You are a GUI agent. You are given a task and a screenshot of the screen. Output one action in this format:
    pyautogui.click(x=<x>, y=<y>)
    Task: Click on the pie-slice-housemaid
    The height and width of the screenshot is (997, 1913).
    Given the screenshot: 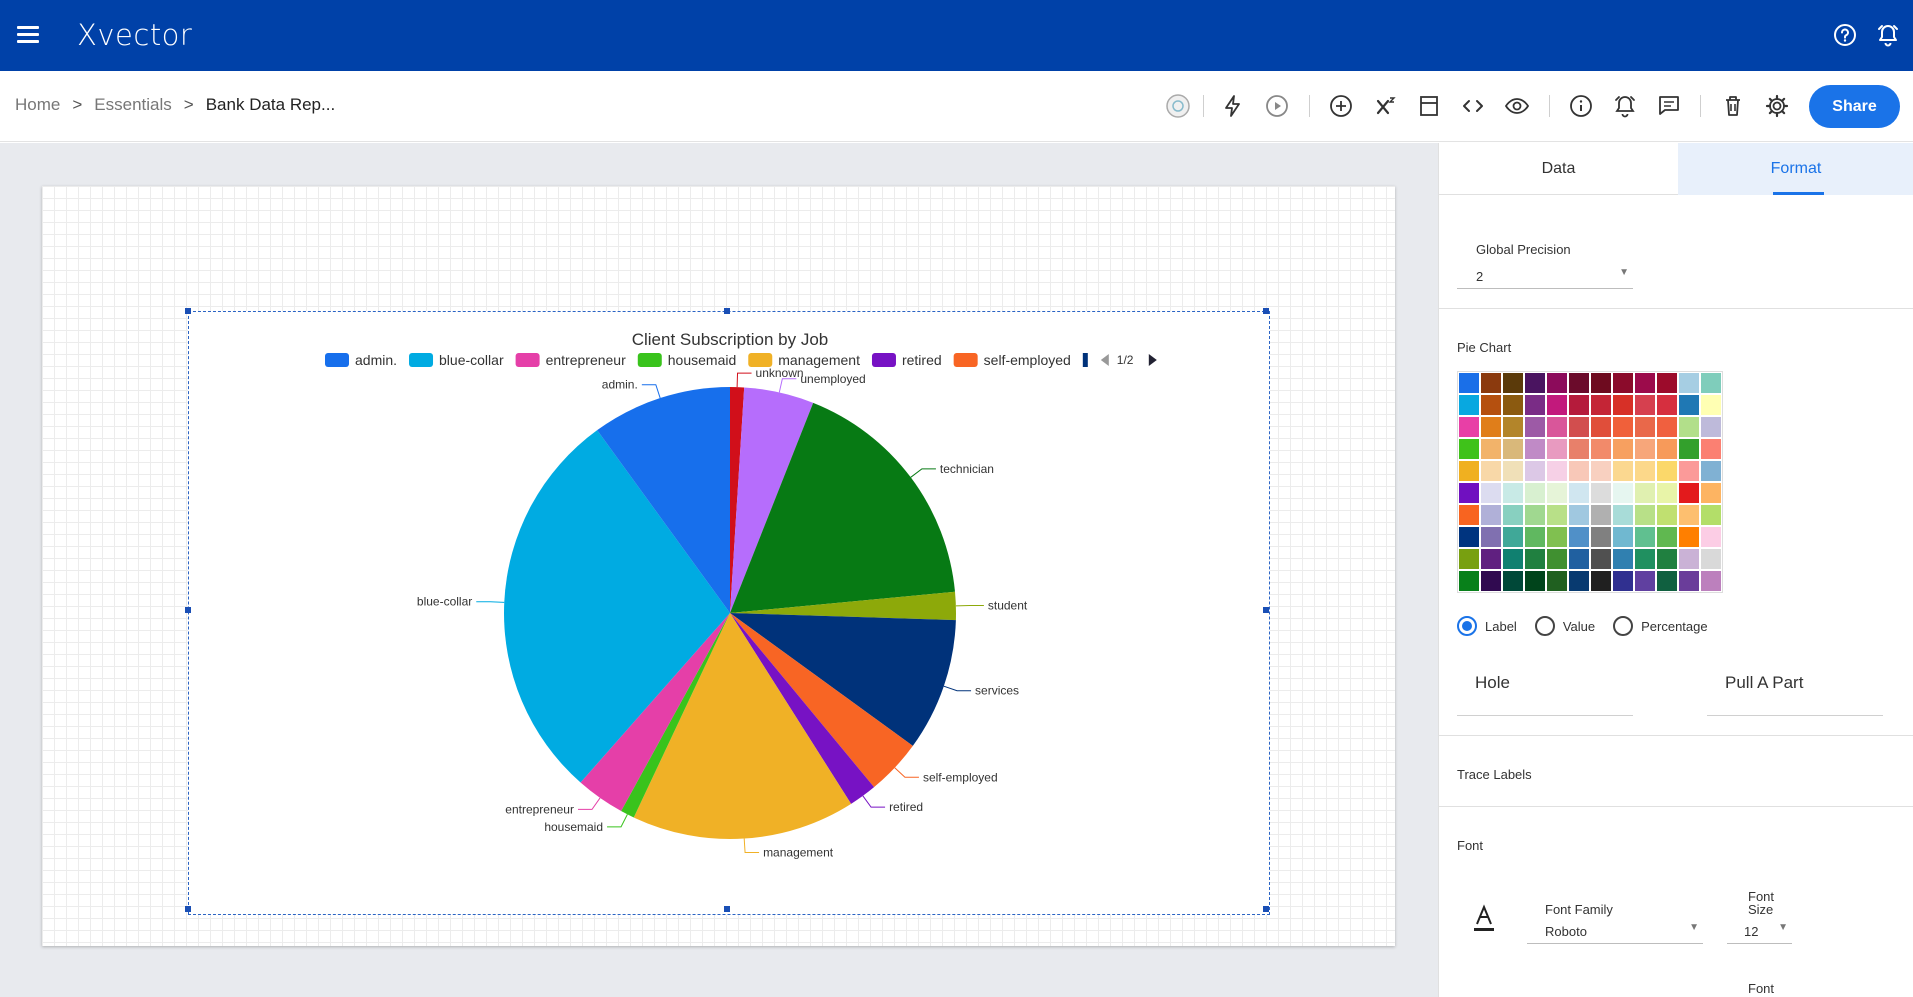 What is the action you would take?
    pyautogui.click(x=675, y=715)
    